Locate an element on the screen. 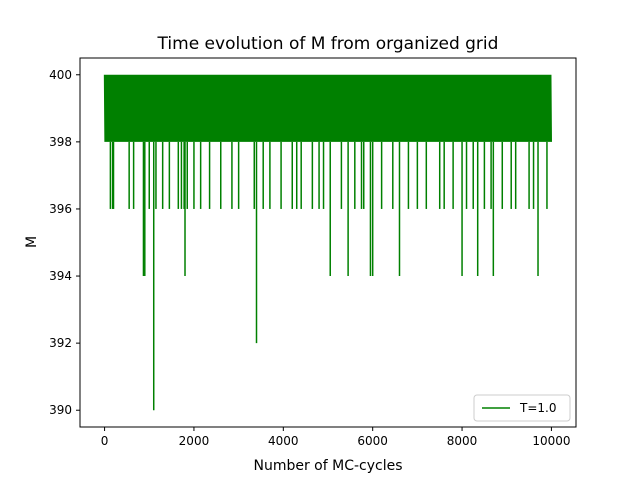 The image size is (640, 480). y-tick-label: 398 is located at coordinates (60, 142).